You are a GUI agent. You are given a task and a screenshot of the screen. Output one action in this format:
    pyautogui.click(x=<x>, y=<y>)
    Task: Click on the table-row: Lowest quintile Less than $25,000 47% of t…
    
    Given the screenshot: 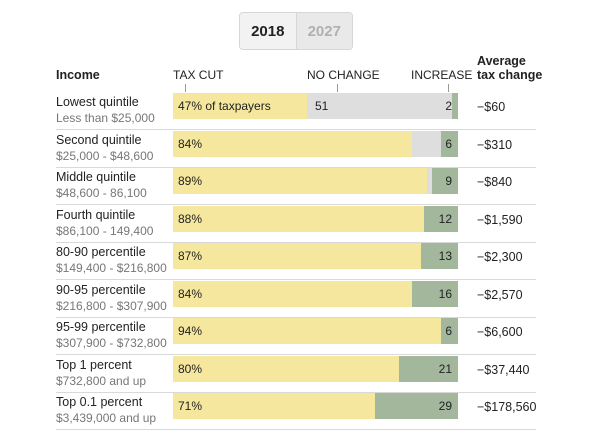 What is the action you would take?
    pyautogui.click(x=296, y=110)
    